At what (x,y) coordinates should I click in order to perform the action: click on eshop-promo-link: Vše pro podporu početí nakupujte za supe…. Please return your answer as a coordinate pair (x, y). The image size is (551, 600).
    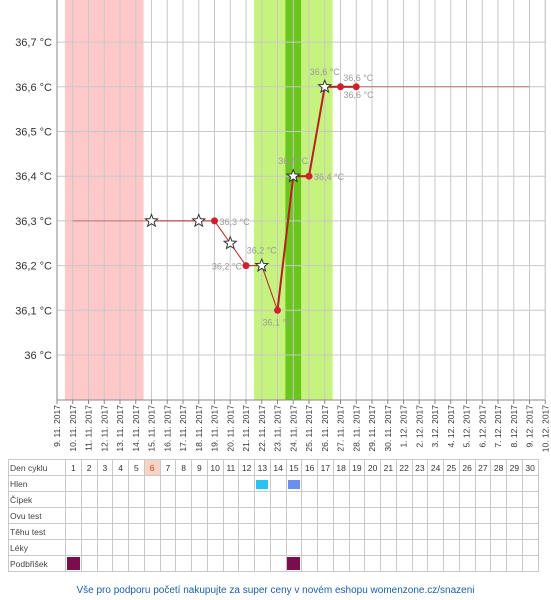
    Looking at the image, I should click on (275, 590).